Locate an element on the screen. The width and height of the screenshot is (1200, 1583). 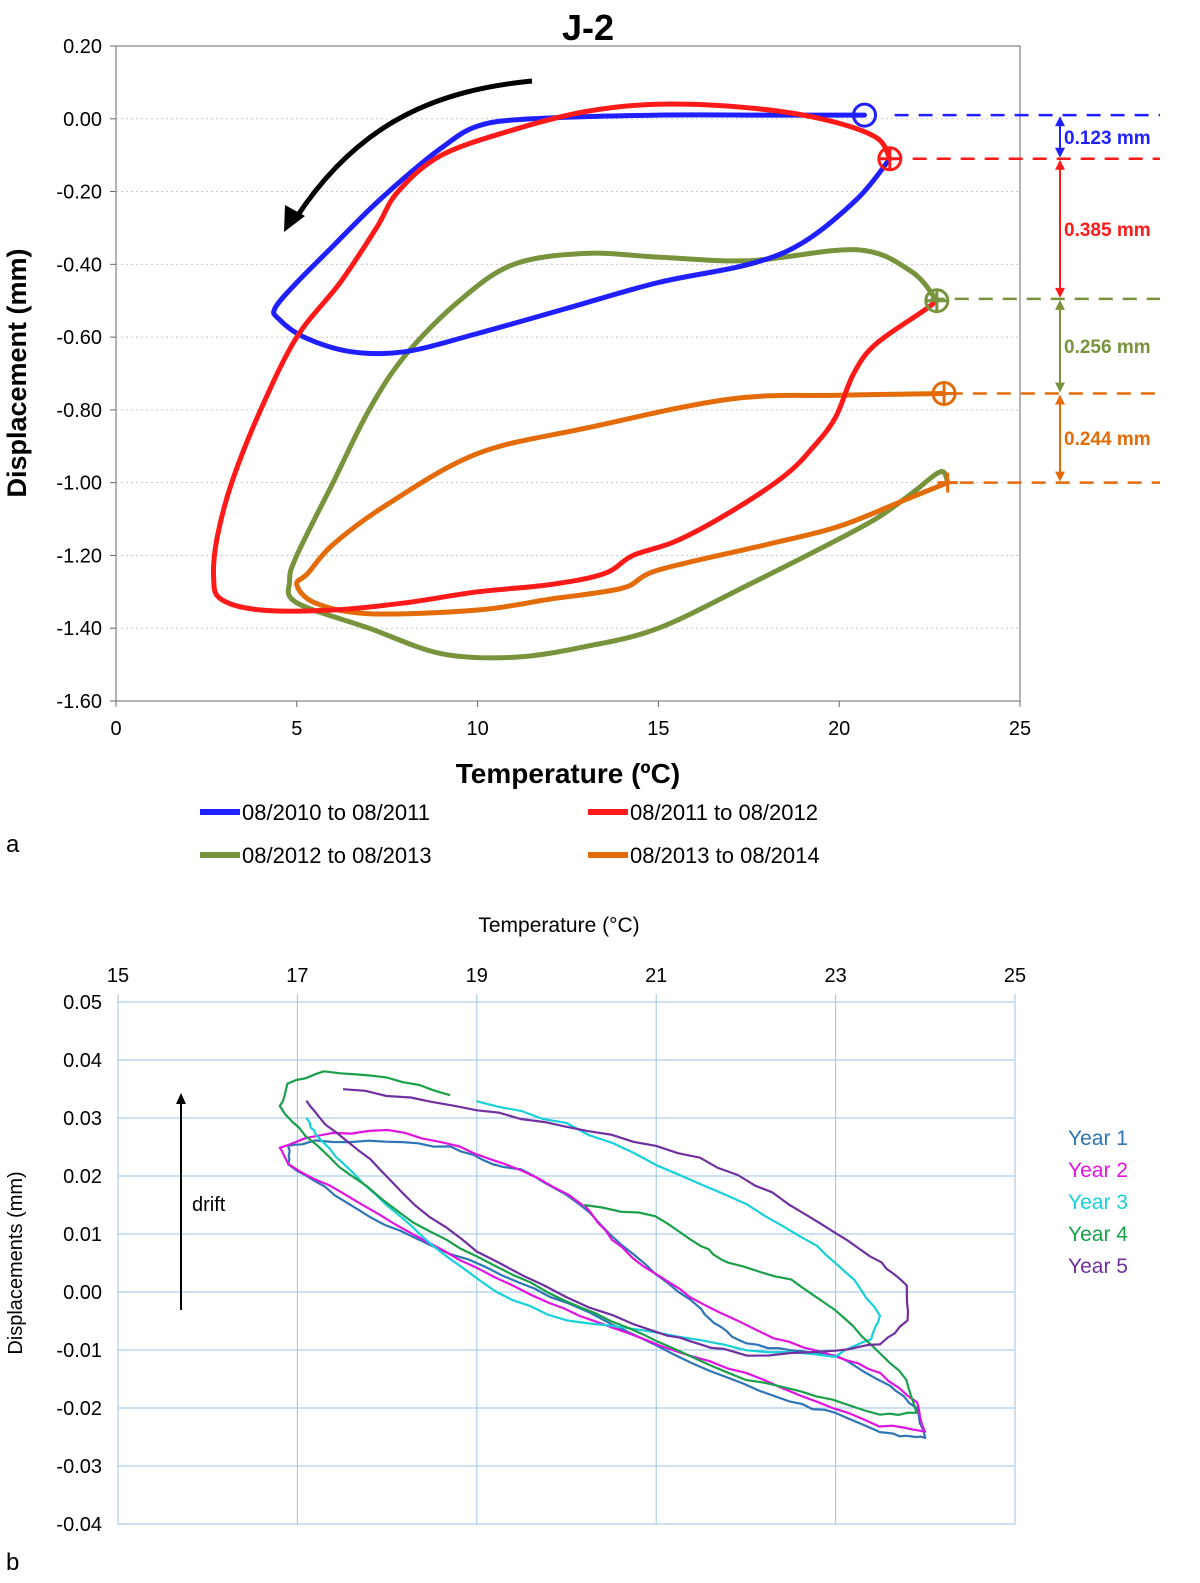
y-tick-label: -1.00 is located at coordinates (79, 484).